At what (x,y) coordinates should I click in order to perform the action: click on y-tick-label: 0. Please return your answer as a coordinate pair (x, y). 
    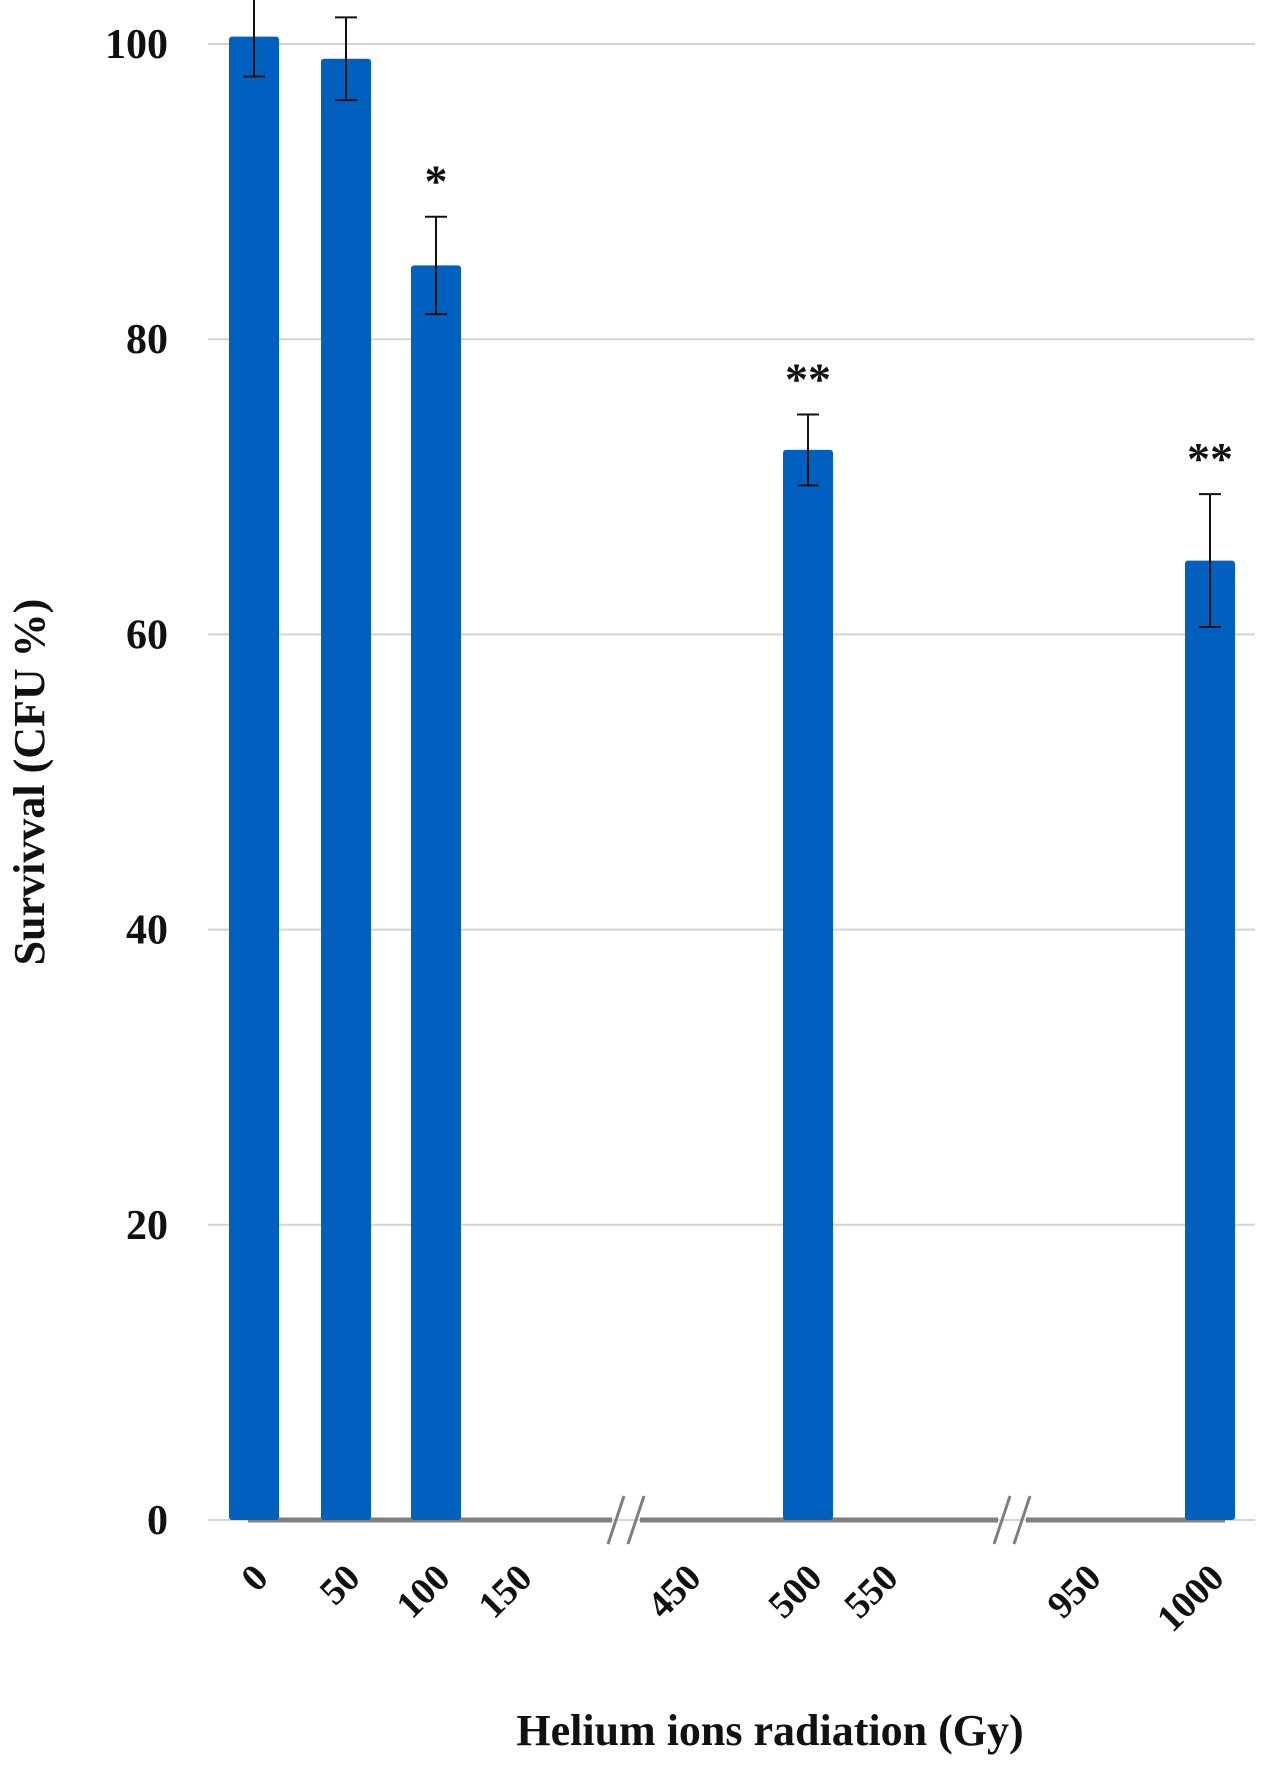
    Looking at the image, I should click on (157, 1521).